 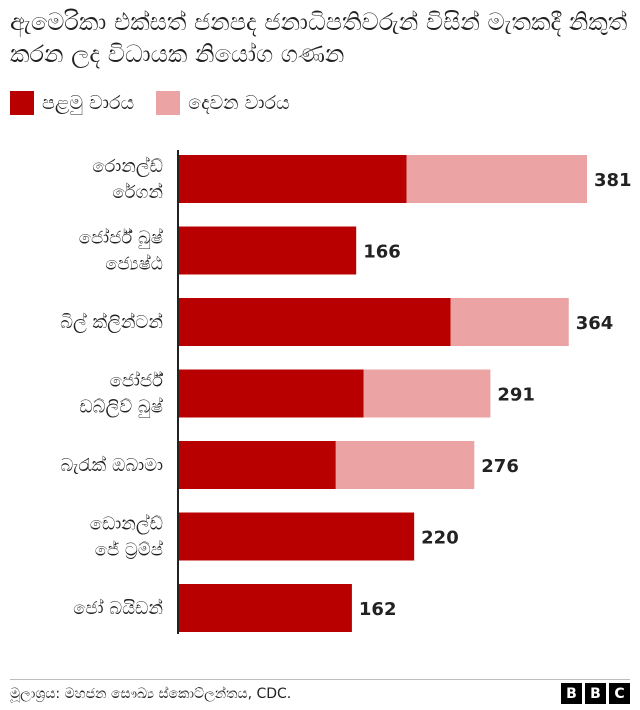 I want to click on category-label: ජෝර්ජ් ඩබ්ලිව් බුෂ්, so click(x=121, y=394).